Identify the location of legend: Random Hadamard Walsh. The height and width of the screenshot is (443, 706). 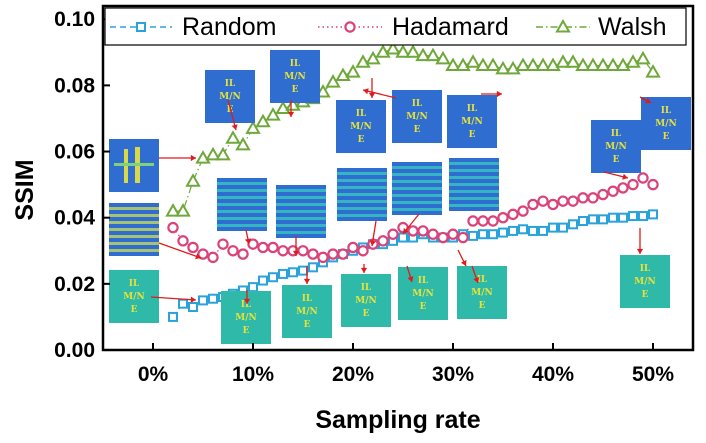
(395, 26).